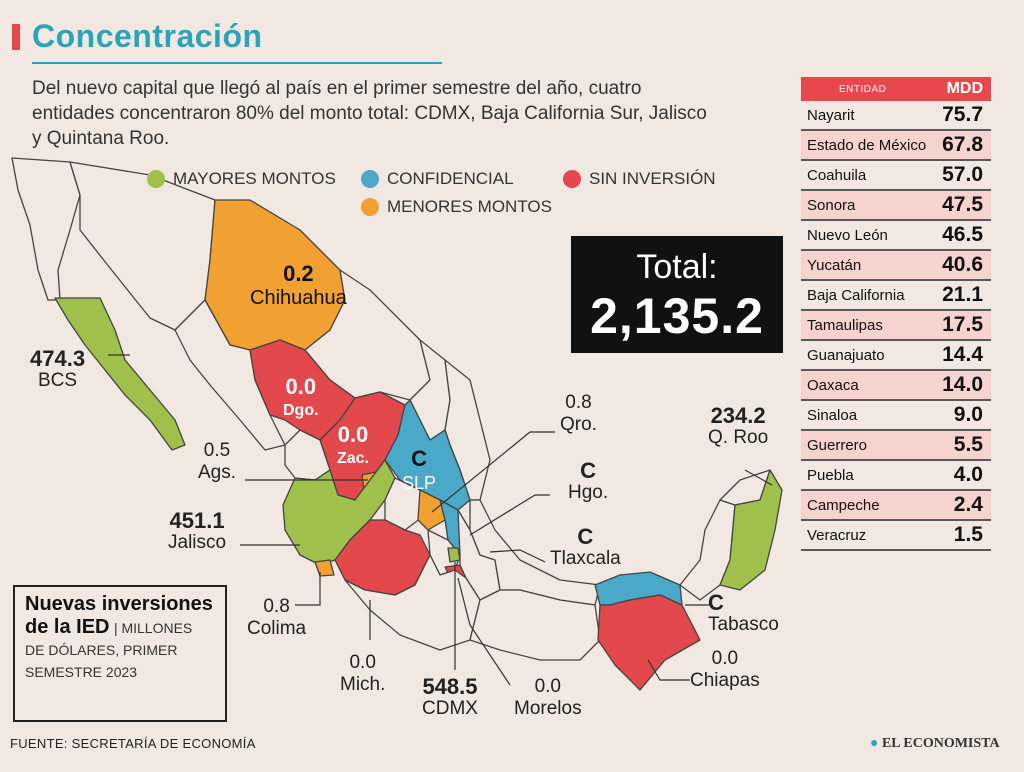 The width and height of the screenshot is (1024, 772). I want to click on table-row: Baja California 21.1, so click(896, 296).